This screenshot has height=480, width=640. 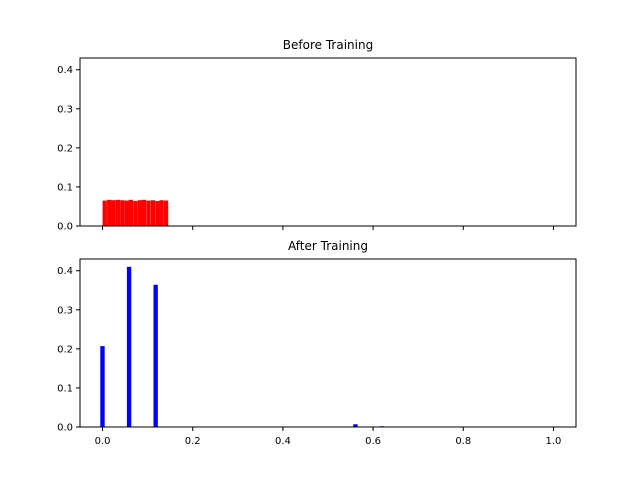 What do you see at coordinates (103, 441) in the screenshot?
I see `x-tick-label: 0.0` at bounding box center [103, 441].